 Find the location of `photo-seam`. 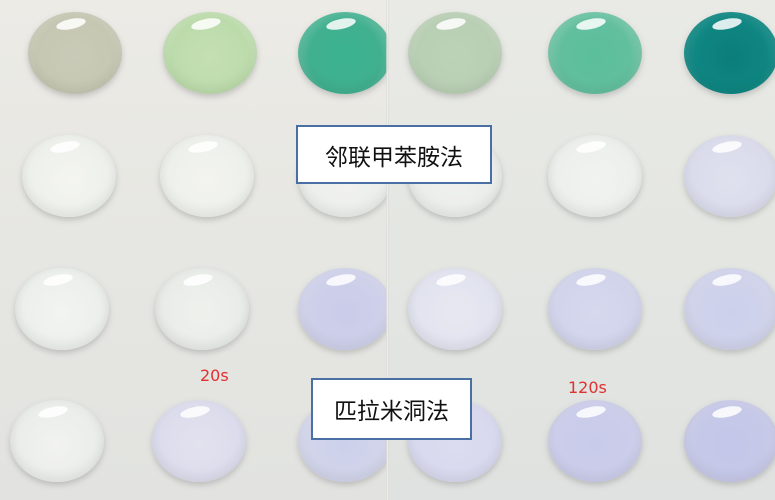

photo-seam is located at coordinates (387, 250).